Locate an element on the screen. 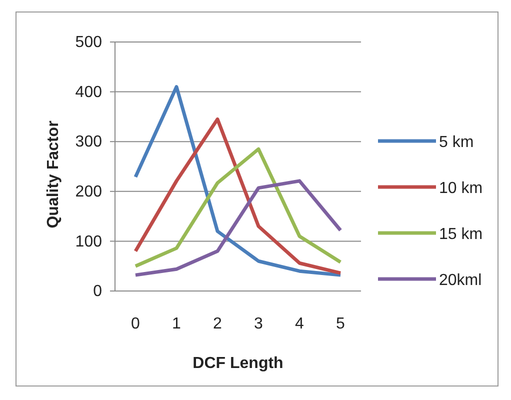 This screenshot has width=511, height=400. y-tick-label: 300 is located at coordinates (88, 142).